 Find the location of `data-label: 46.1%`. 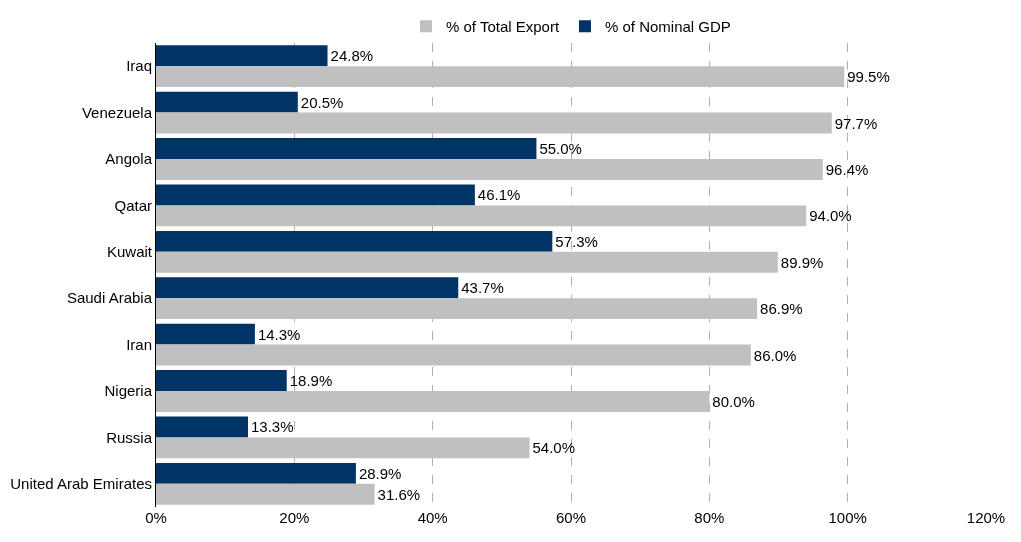

data-label: 46.1% is located at coordinates (499, 195).